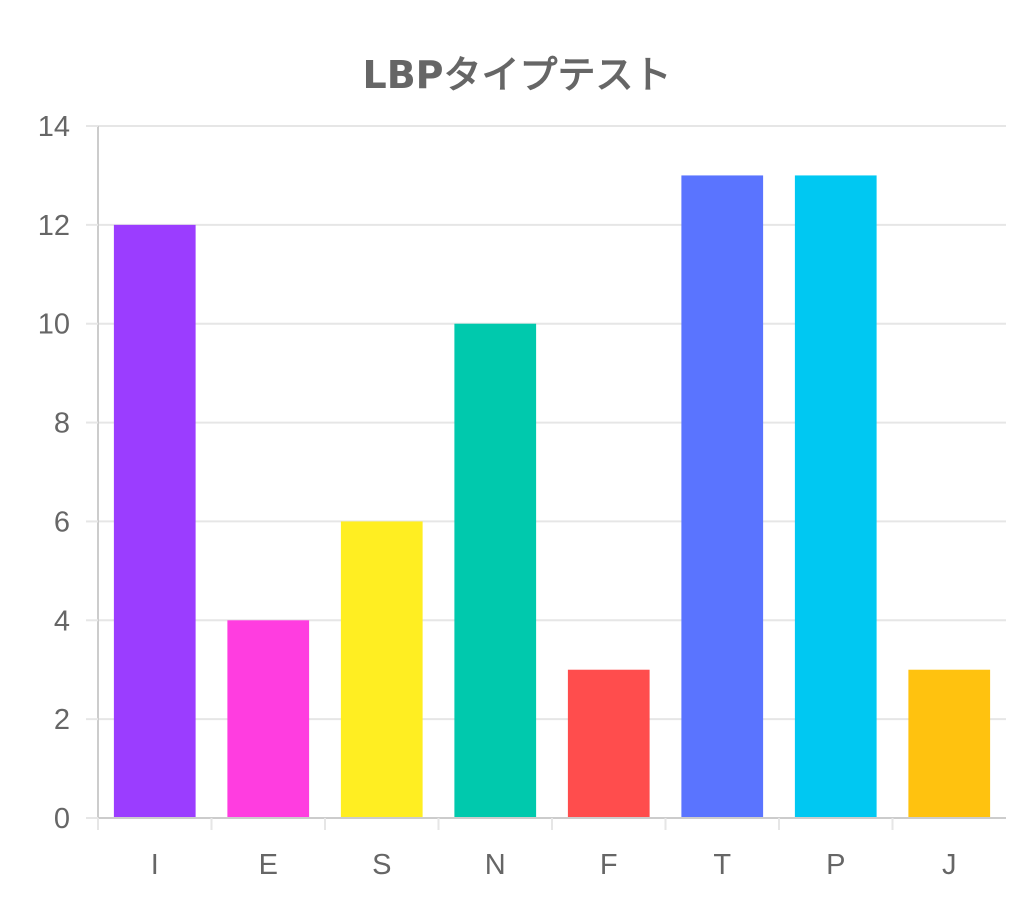  Describe the element at coordinates (62, 621) in the screenshot. I see `y-tick-label: 4` at that location.